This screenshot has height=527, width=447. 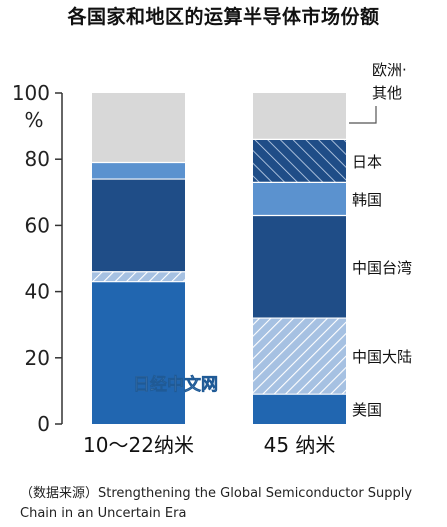 What do you see at coordinates (367, 410) in the screenshot?
I see `legend-label: 美国` at bounding box center [367, 410].